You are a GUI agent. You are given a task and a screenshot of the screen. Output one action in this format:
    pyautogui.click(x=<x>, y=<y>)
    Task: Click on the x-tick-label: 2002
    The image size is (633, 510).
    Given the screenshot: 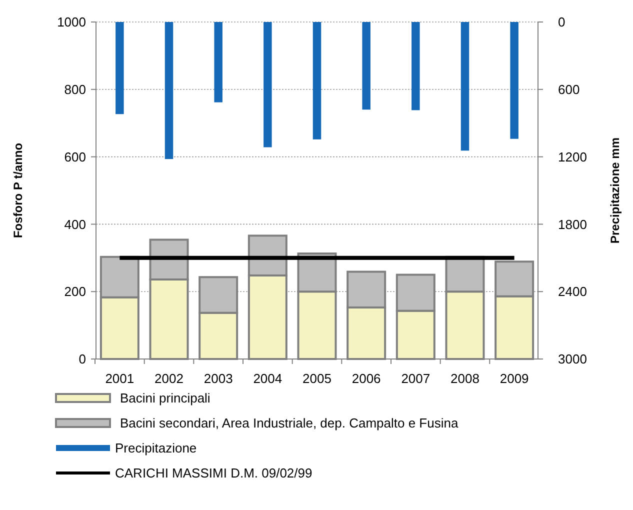 What is the action you would take?
    pyautogui.click(x=169, y=378)
    